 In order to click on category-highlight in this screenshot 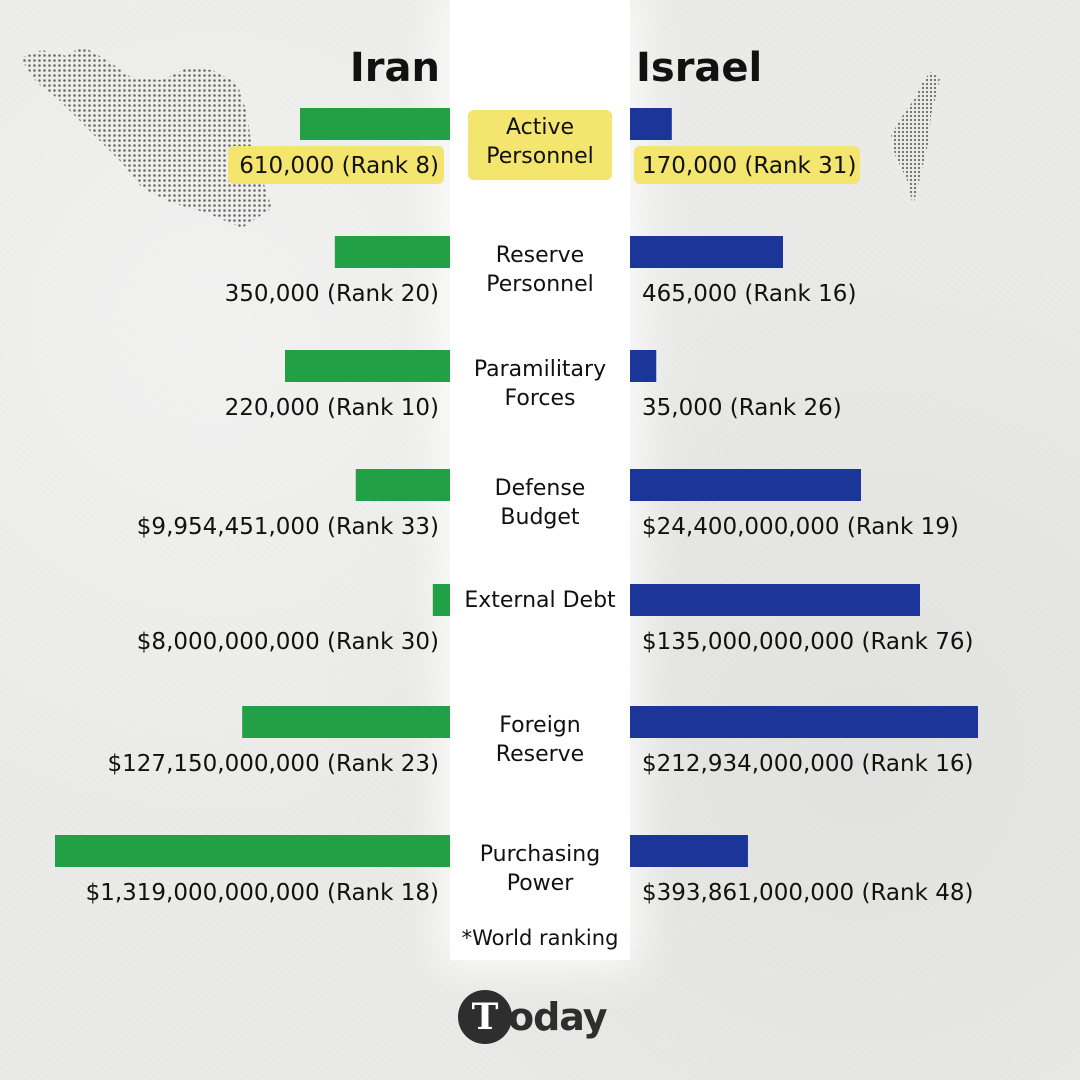, I will do `click(540, 145)`.